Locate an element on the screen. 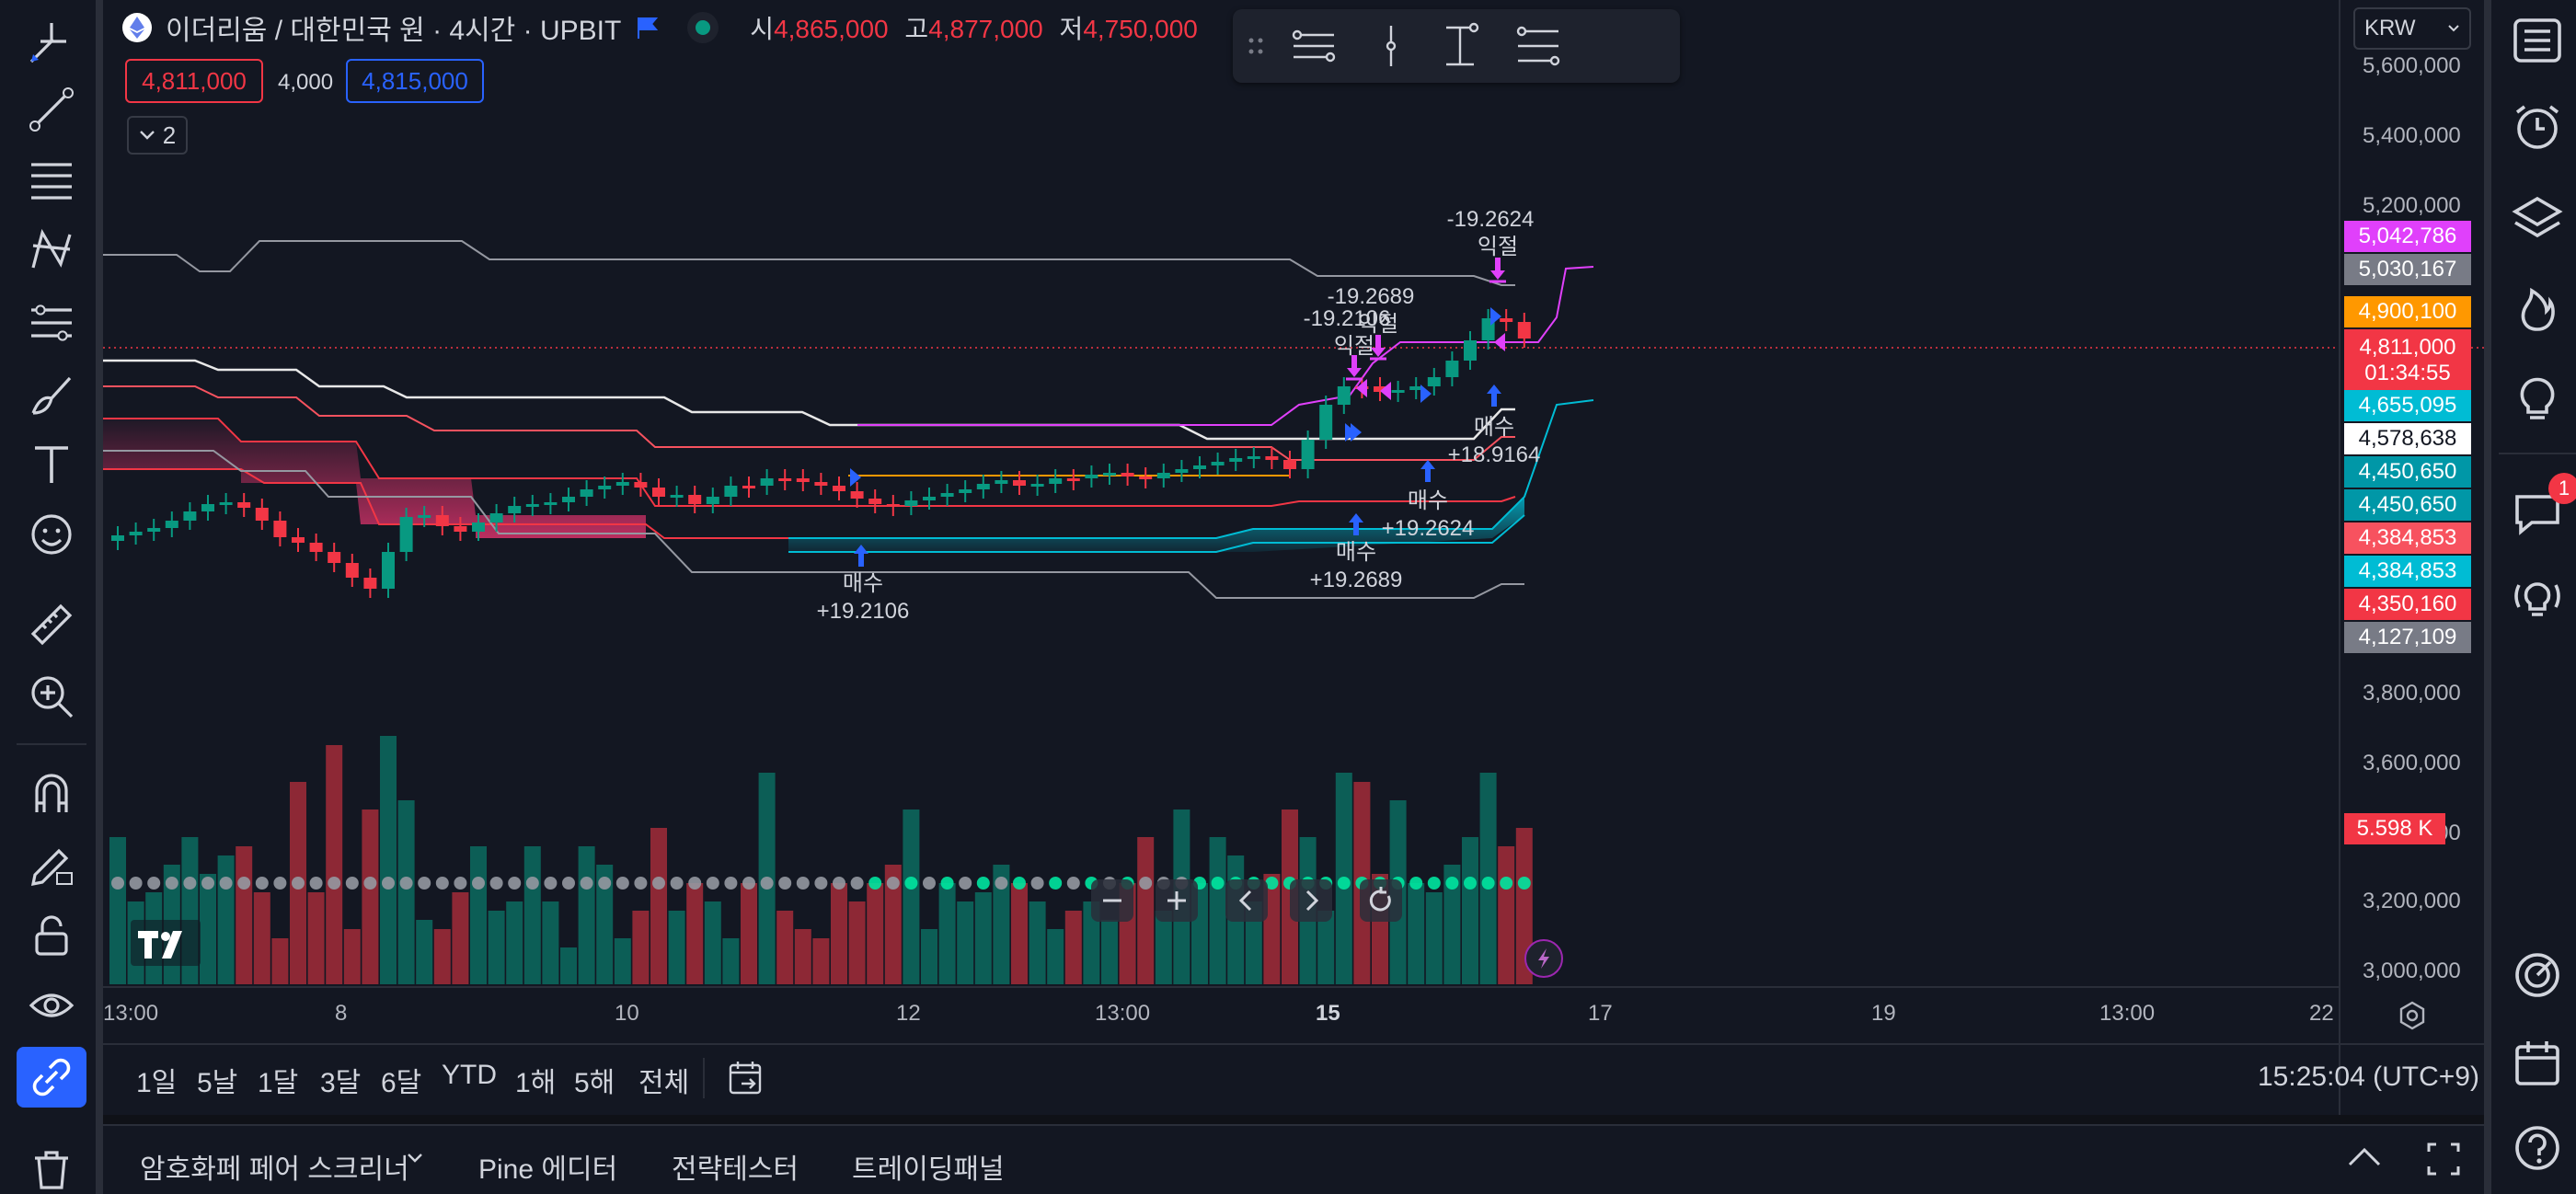 The image size is (2576, 1194). clock-timezone: 15:25:04 (UTC+9) is located at coordinates (2368, 1077).